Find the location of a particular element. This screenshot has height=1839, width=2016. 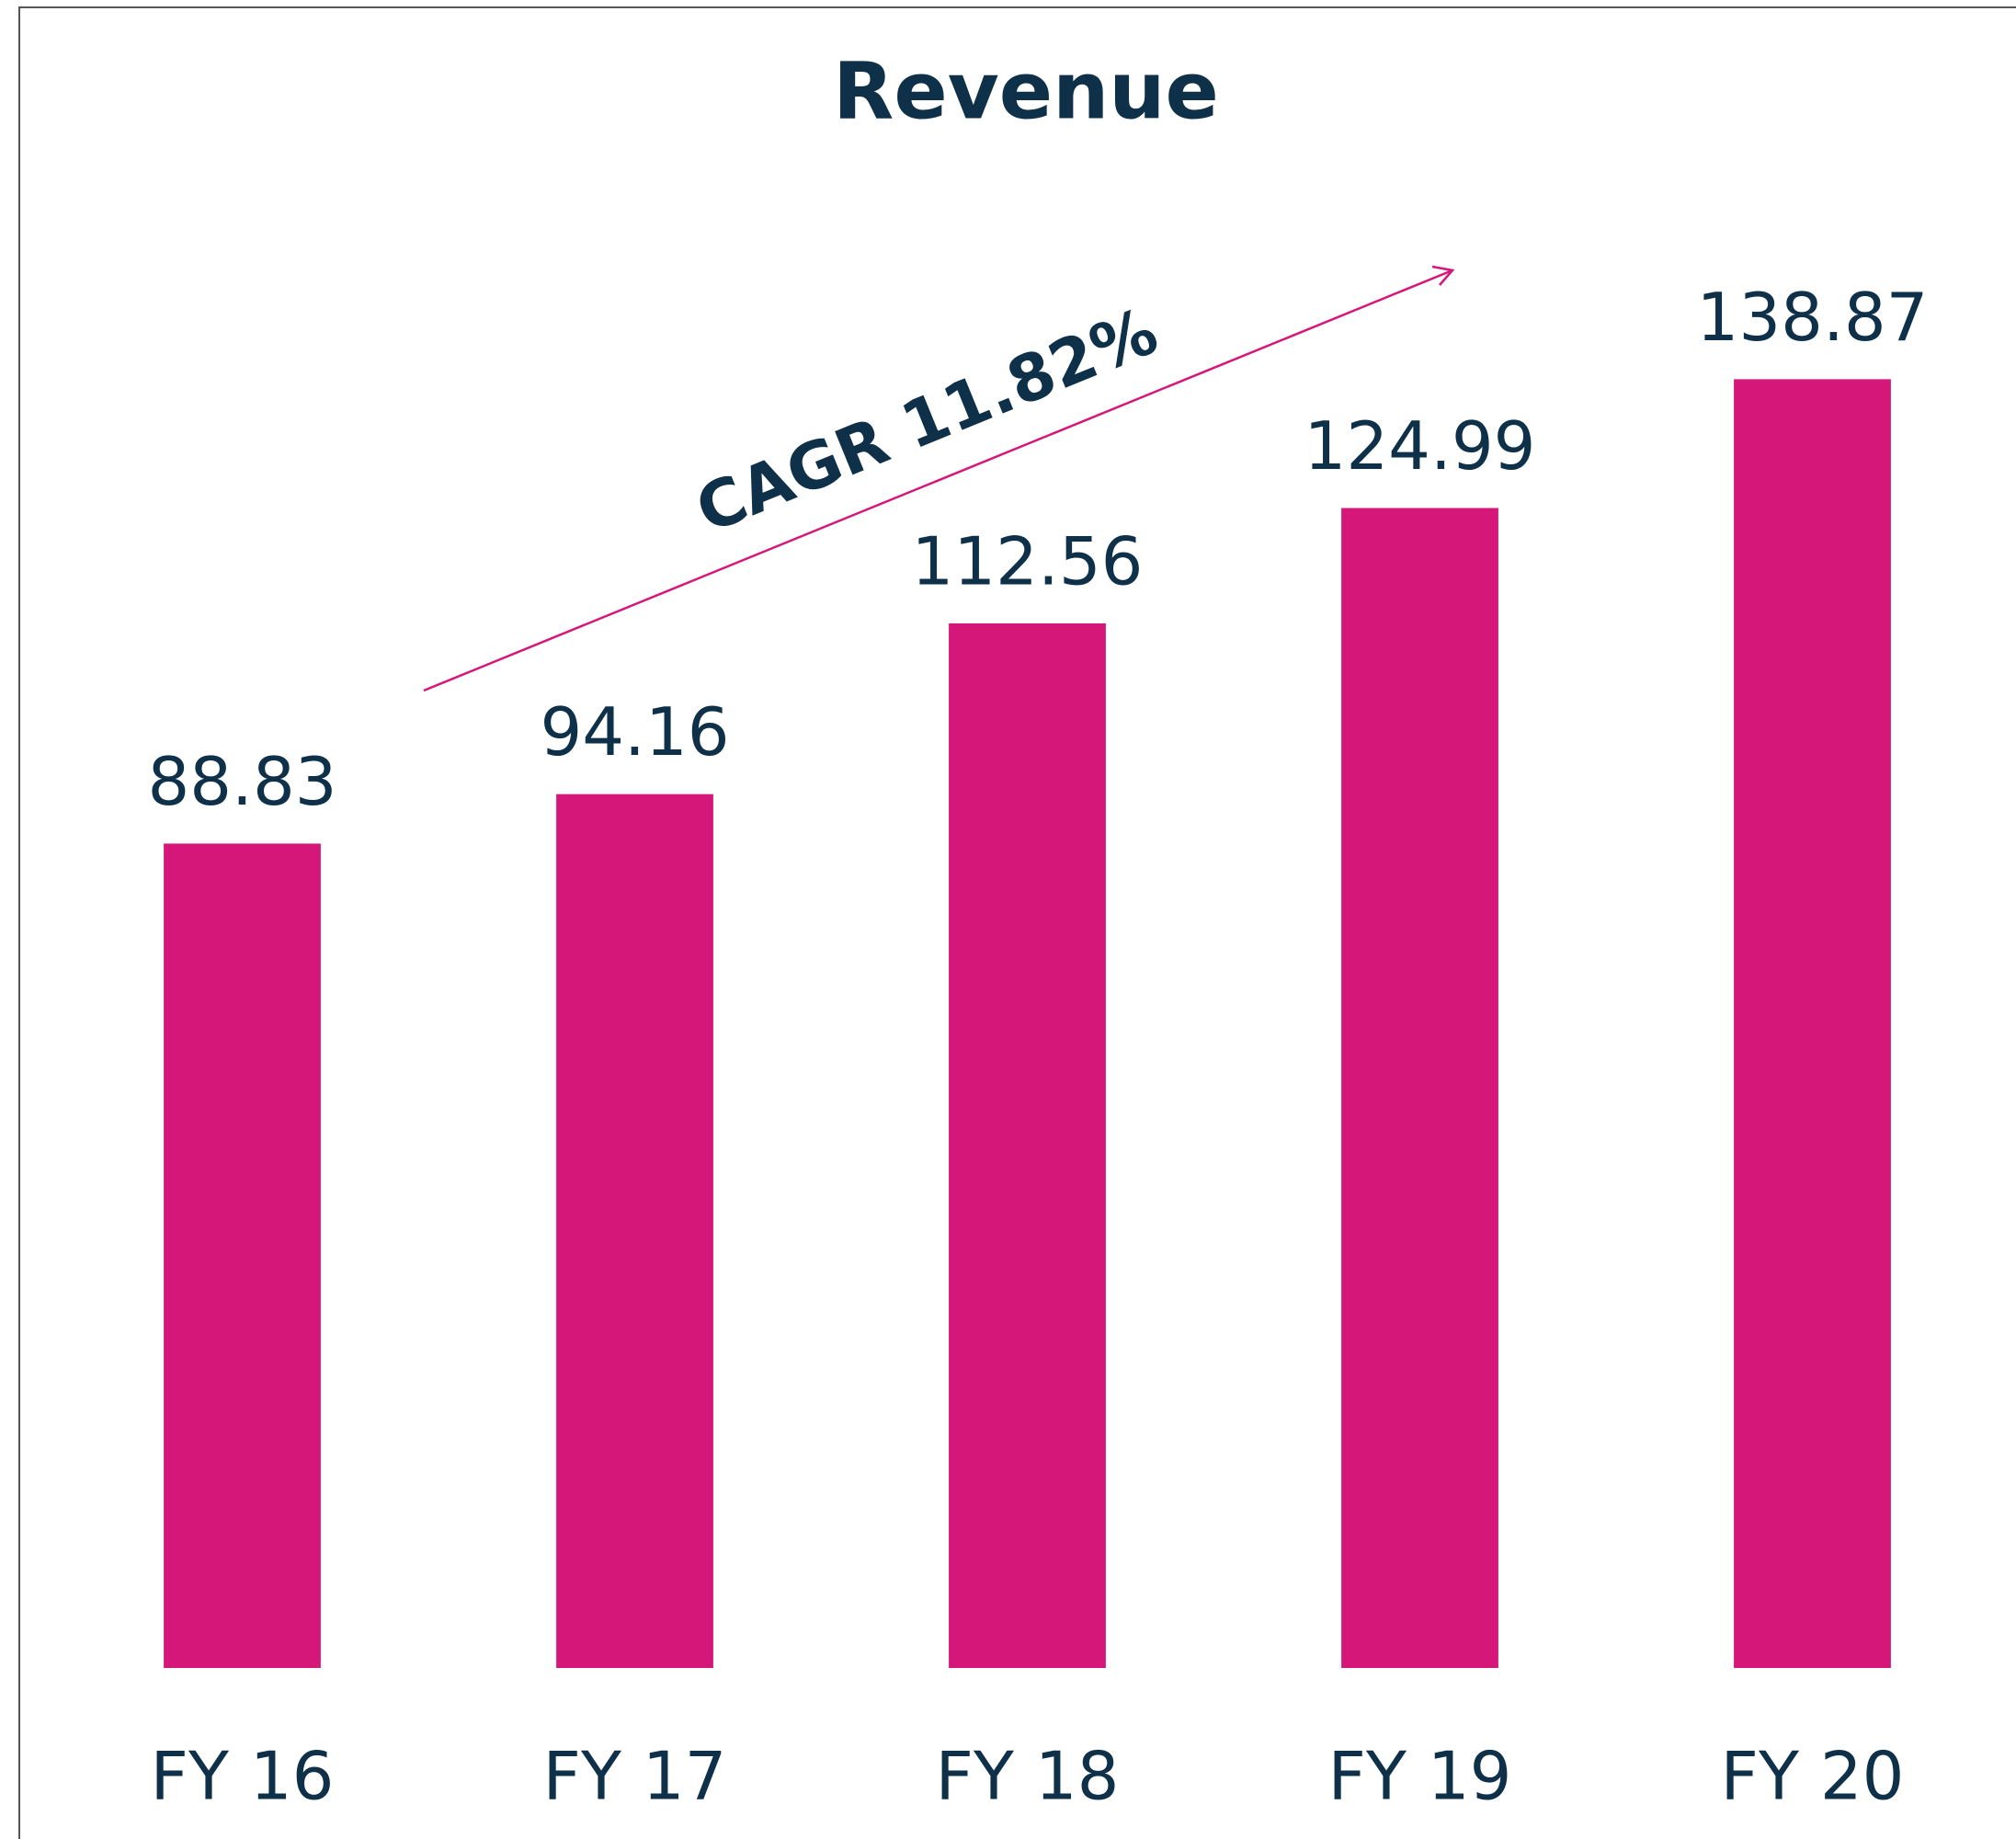

x-tick-label: FY 16 is located at coordinates (243, 1776).